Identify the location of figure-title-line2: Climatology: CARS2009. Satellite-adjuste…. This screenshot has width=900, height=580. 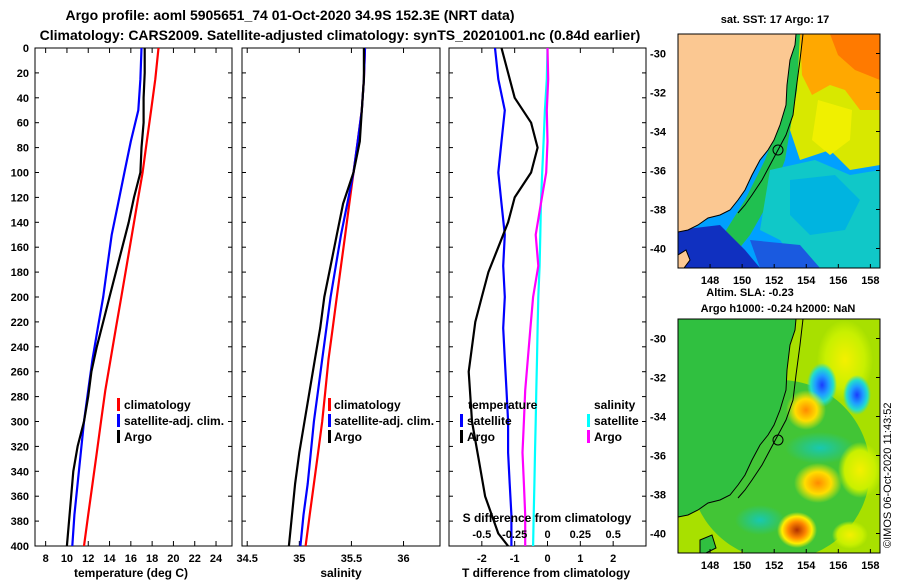
(340, 35).